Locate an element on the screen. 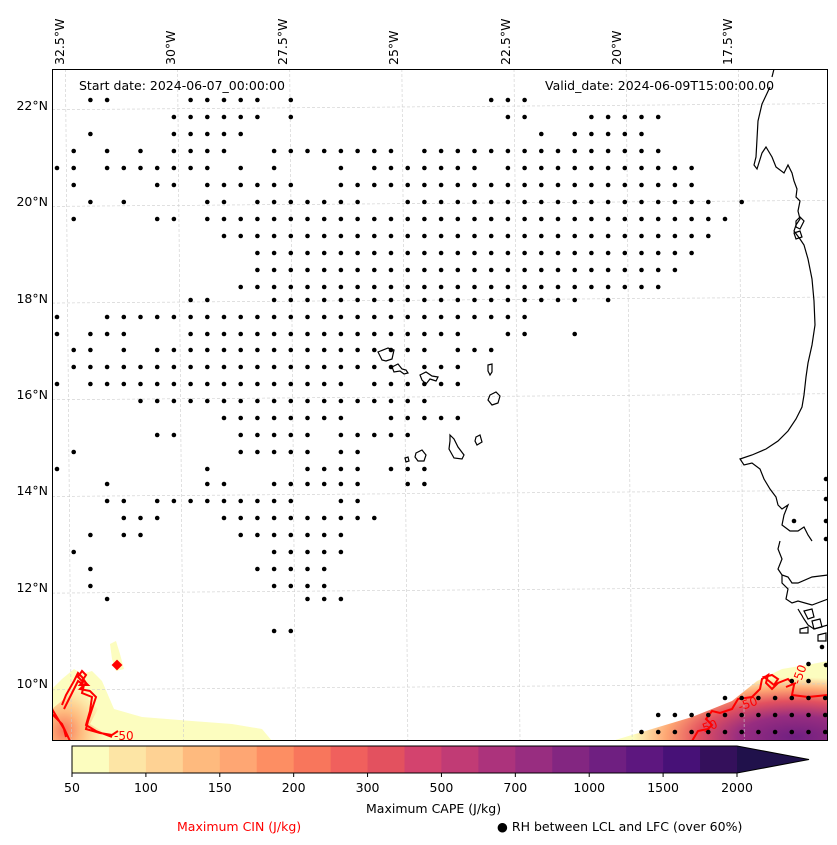  island-sao-nicolau is located at coordinates (429, 378).